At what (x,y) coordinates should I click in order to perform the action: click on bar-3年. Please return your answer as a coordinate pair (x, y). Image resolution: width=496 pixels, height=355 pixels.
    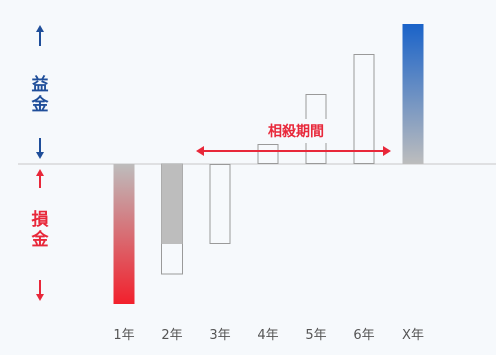
    Looking at the image, I should click on (220, 204).